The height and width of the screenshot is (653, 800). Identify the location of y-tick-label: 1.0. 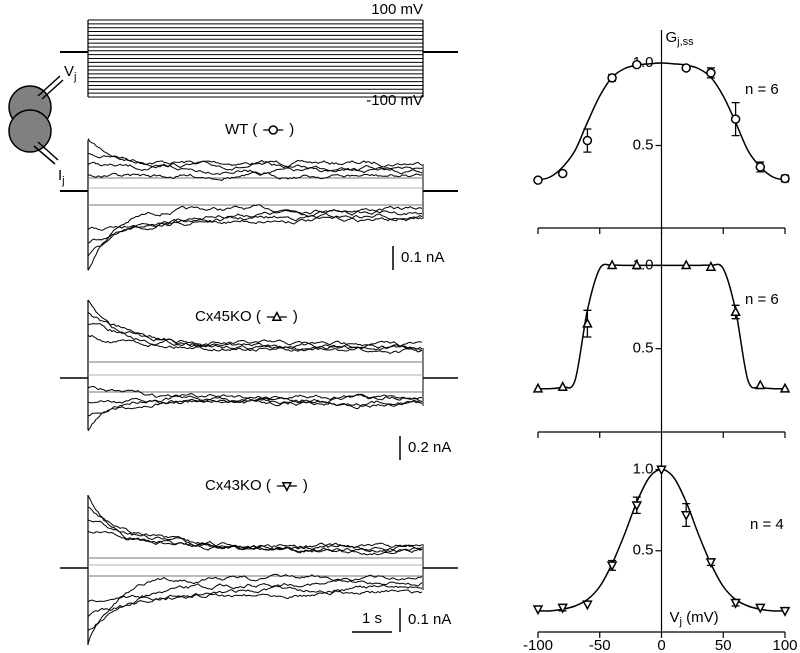
(643, 468).